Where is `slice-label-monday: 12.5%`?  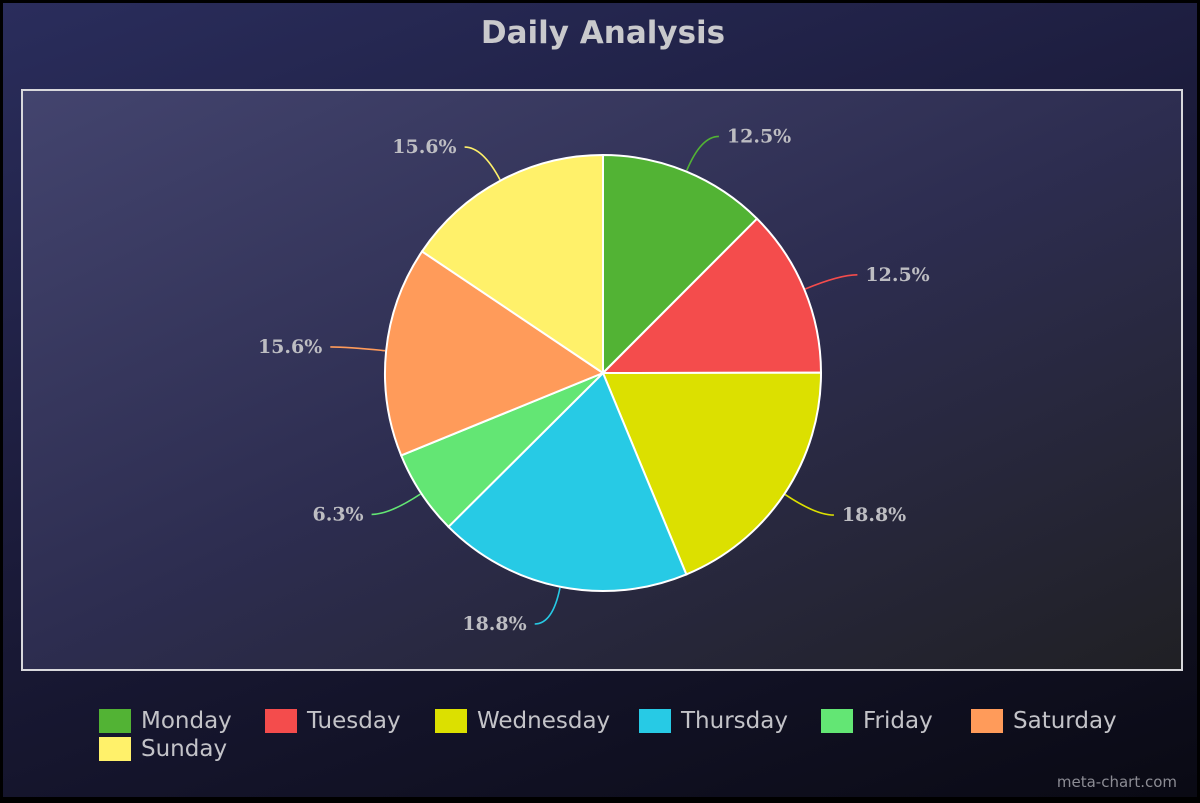
slice-label-monday: 12.5% is located at coordinates (759, 136).